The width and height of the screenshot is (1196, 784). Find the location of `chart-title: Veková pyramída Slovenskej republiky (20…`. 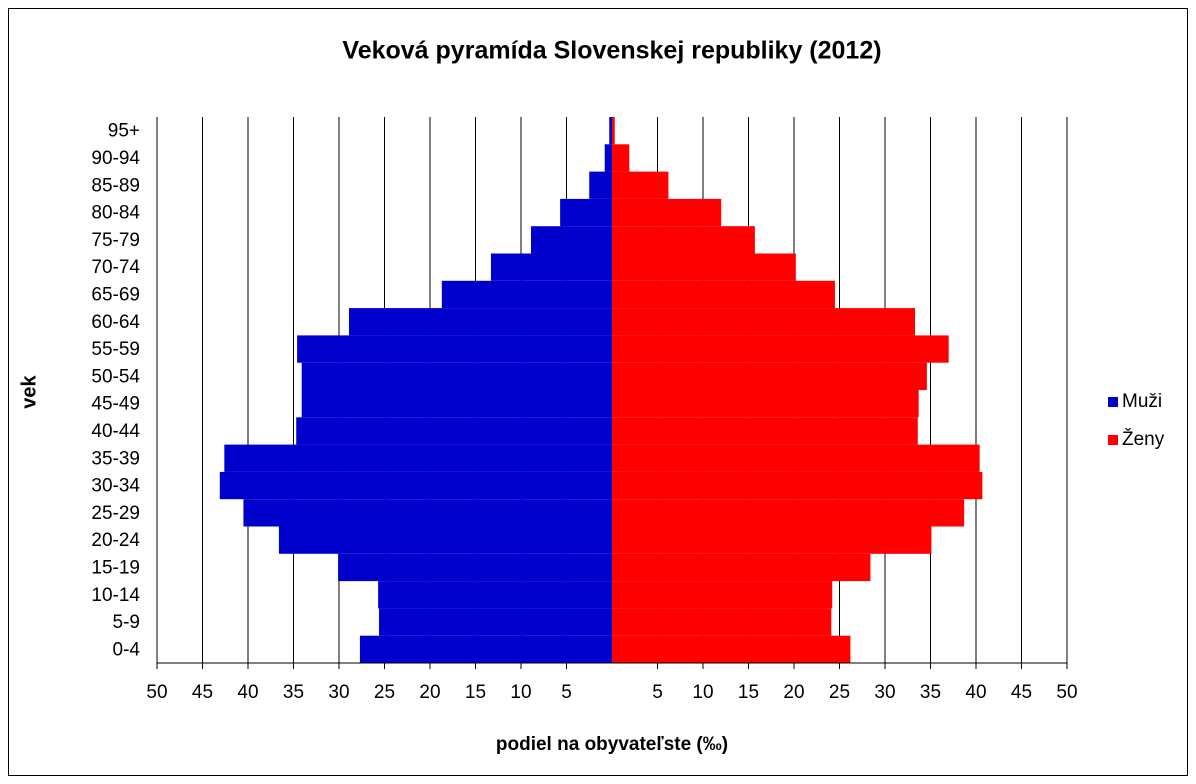

chart-title: Veková pyramída Slovenskej republiky (20… is located at coordinates (611, 51).